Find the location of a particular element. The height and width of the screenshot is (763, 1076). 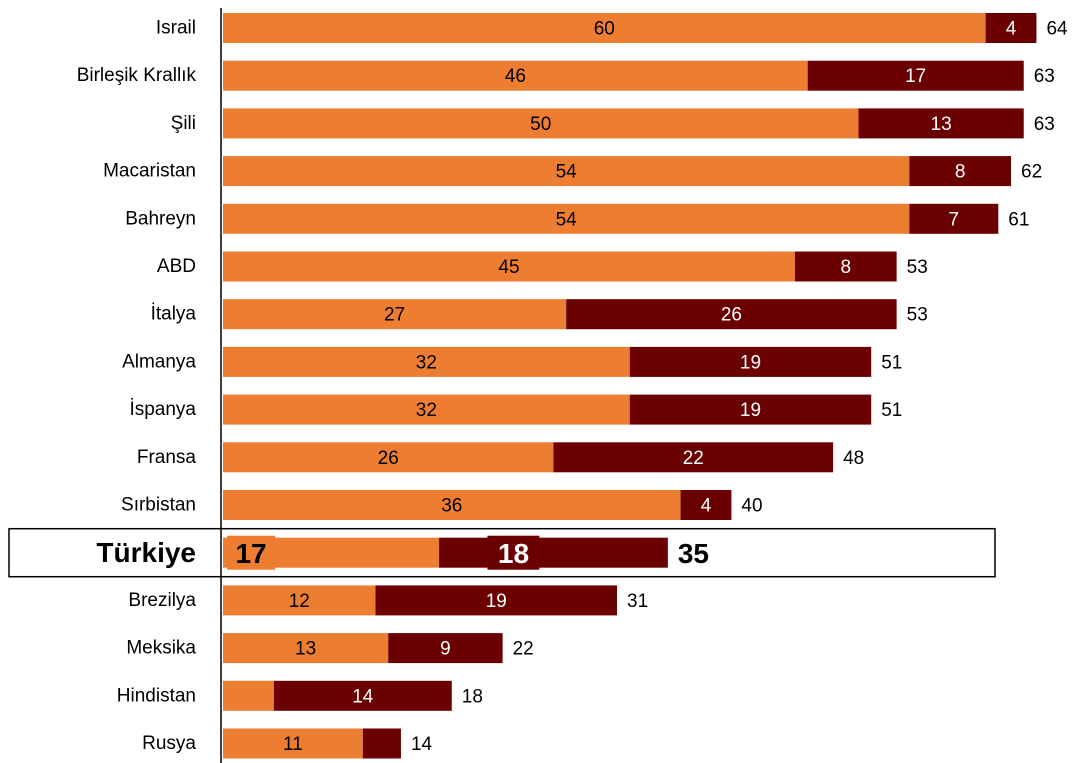

segment-value-label: 18 is located at coordinates (513, 553).